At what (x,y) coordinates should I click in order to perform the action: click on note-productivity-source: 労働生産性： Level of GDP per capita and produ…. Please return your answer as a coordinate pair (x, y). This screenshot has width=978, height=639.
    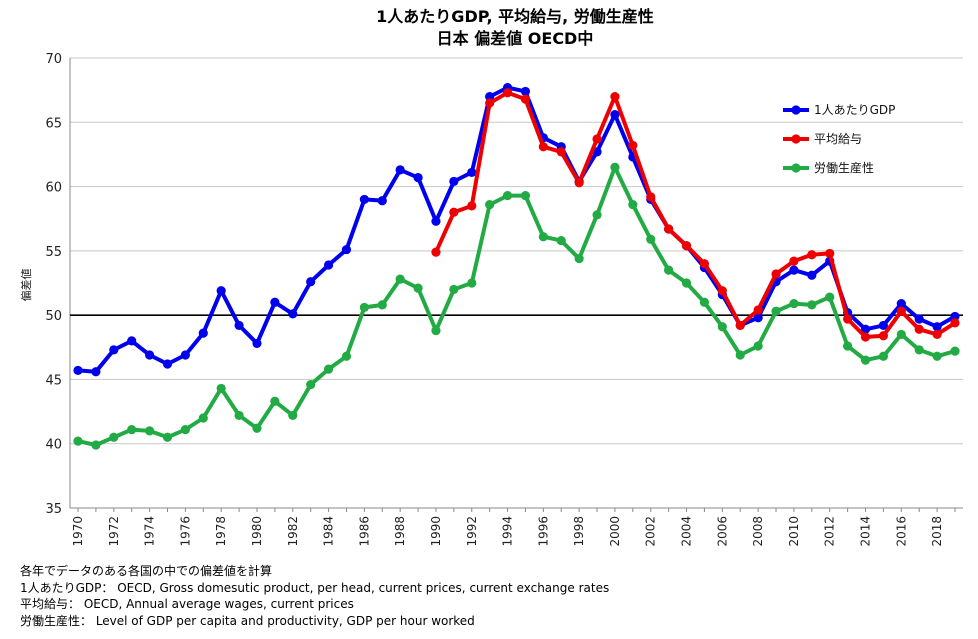
    Looking at the image, I should click on (247, 620).